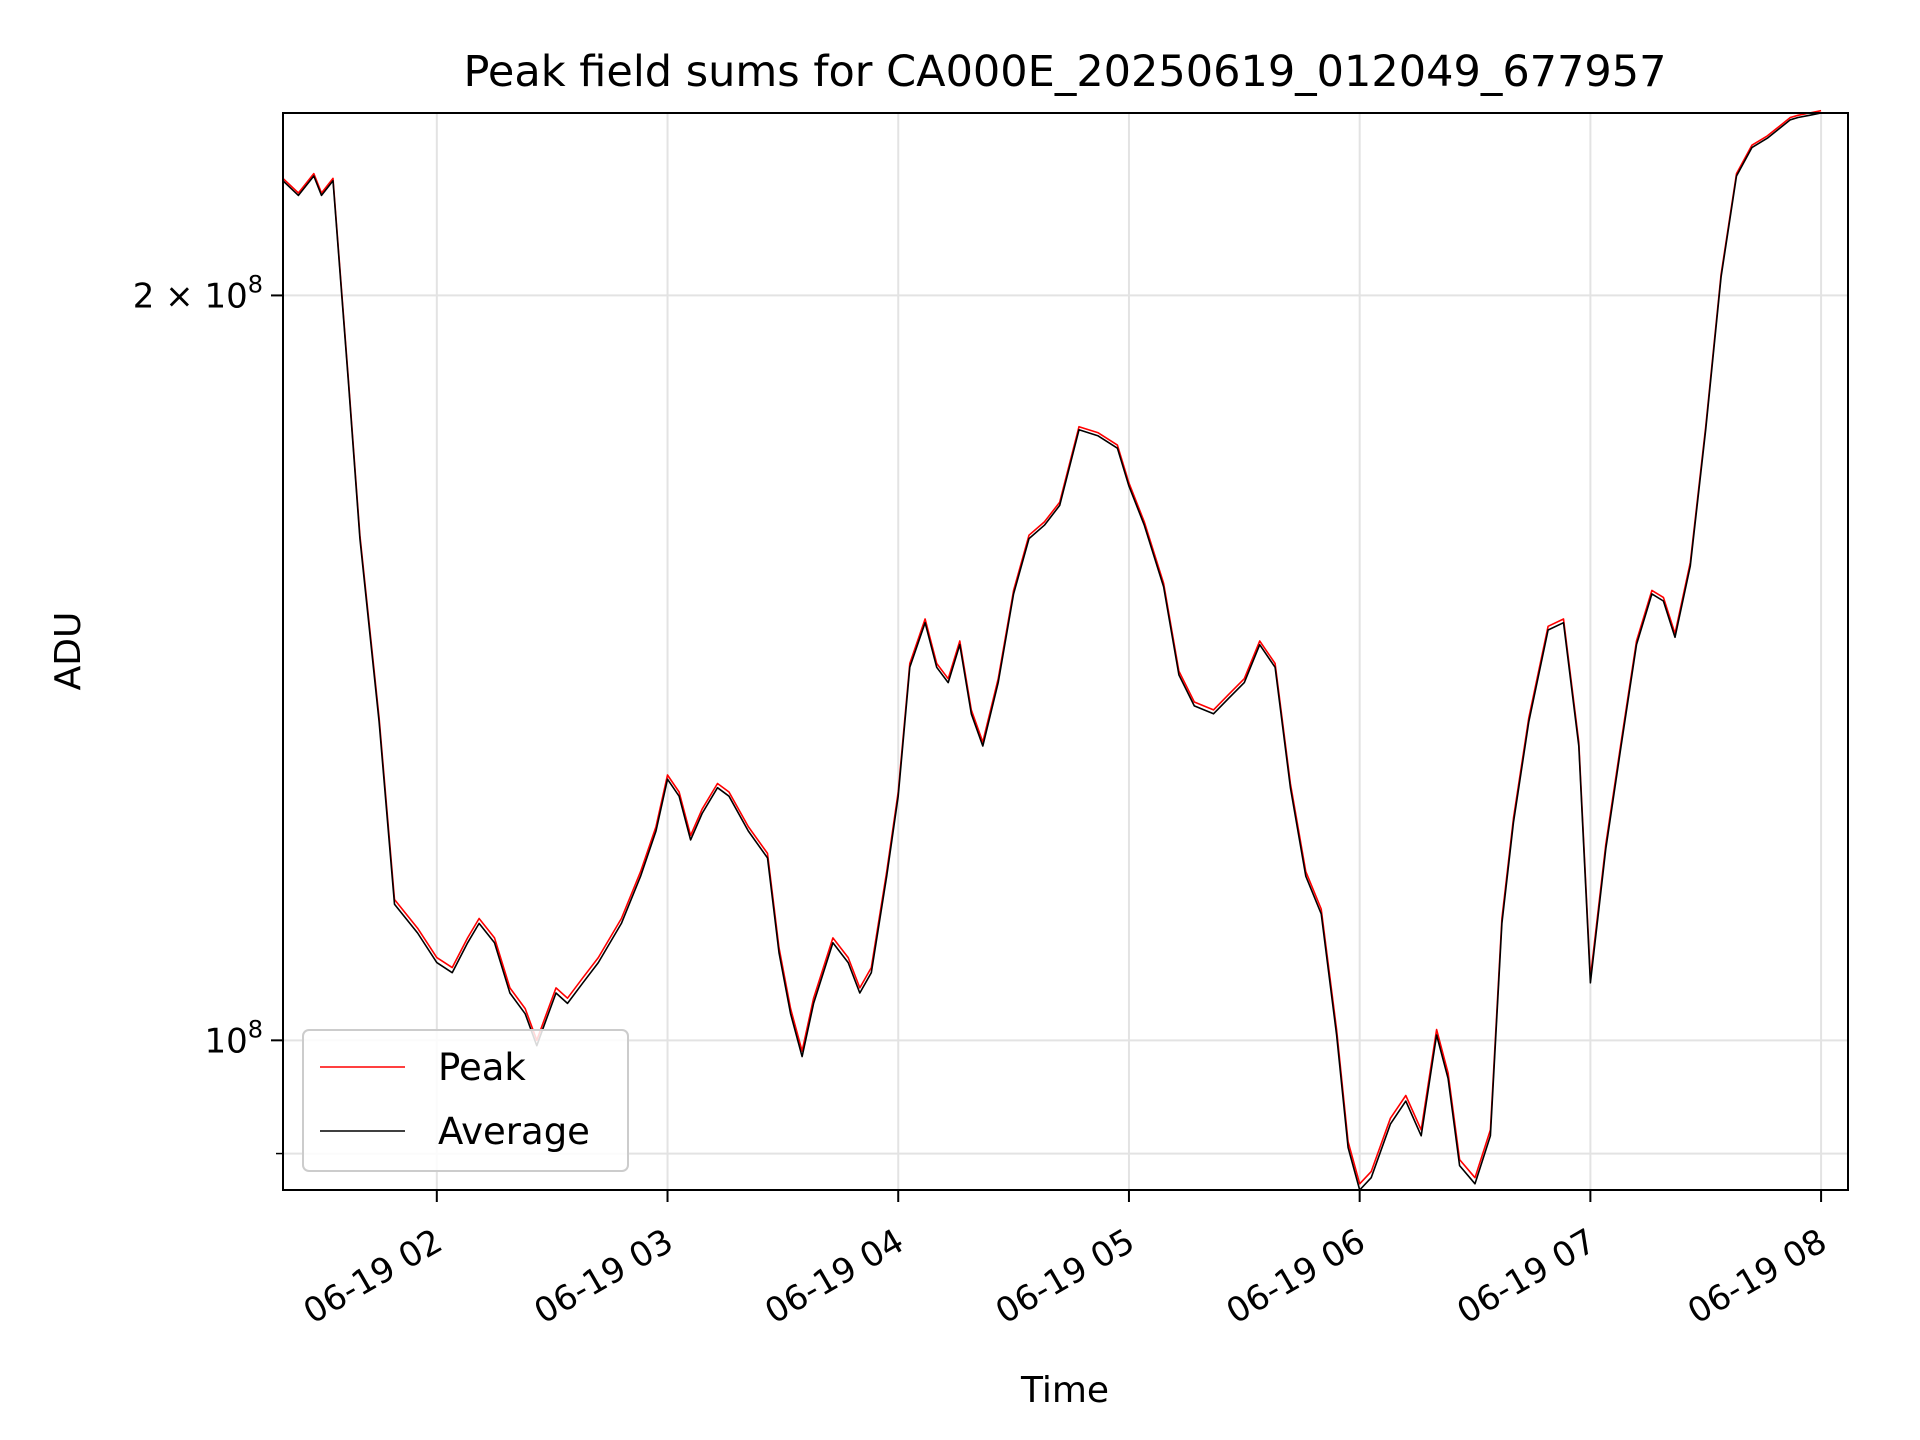 The height and width of the screenshot is (1440, 1920). What do you see at coordinates (233, 1038) in the screenshot?
I see `y-tick-label: 108` at bounding box center [233, 1038].